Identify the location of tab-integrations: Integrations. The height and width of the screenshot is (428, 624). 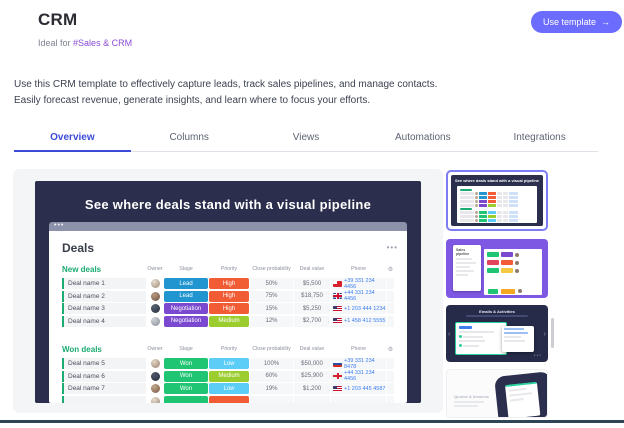
(539, 137).